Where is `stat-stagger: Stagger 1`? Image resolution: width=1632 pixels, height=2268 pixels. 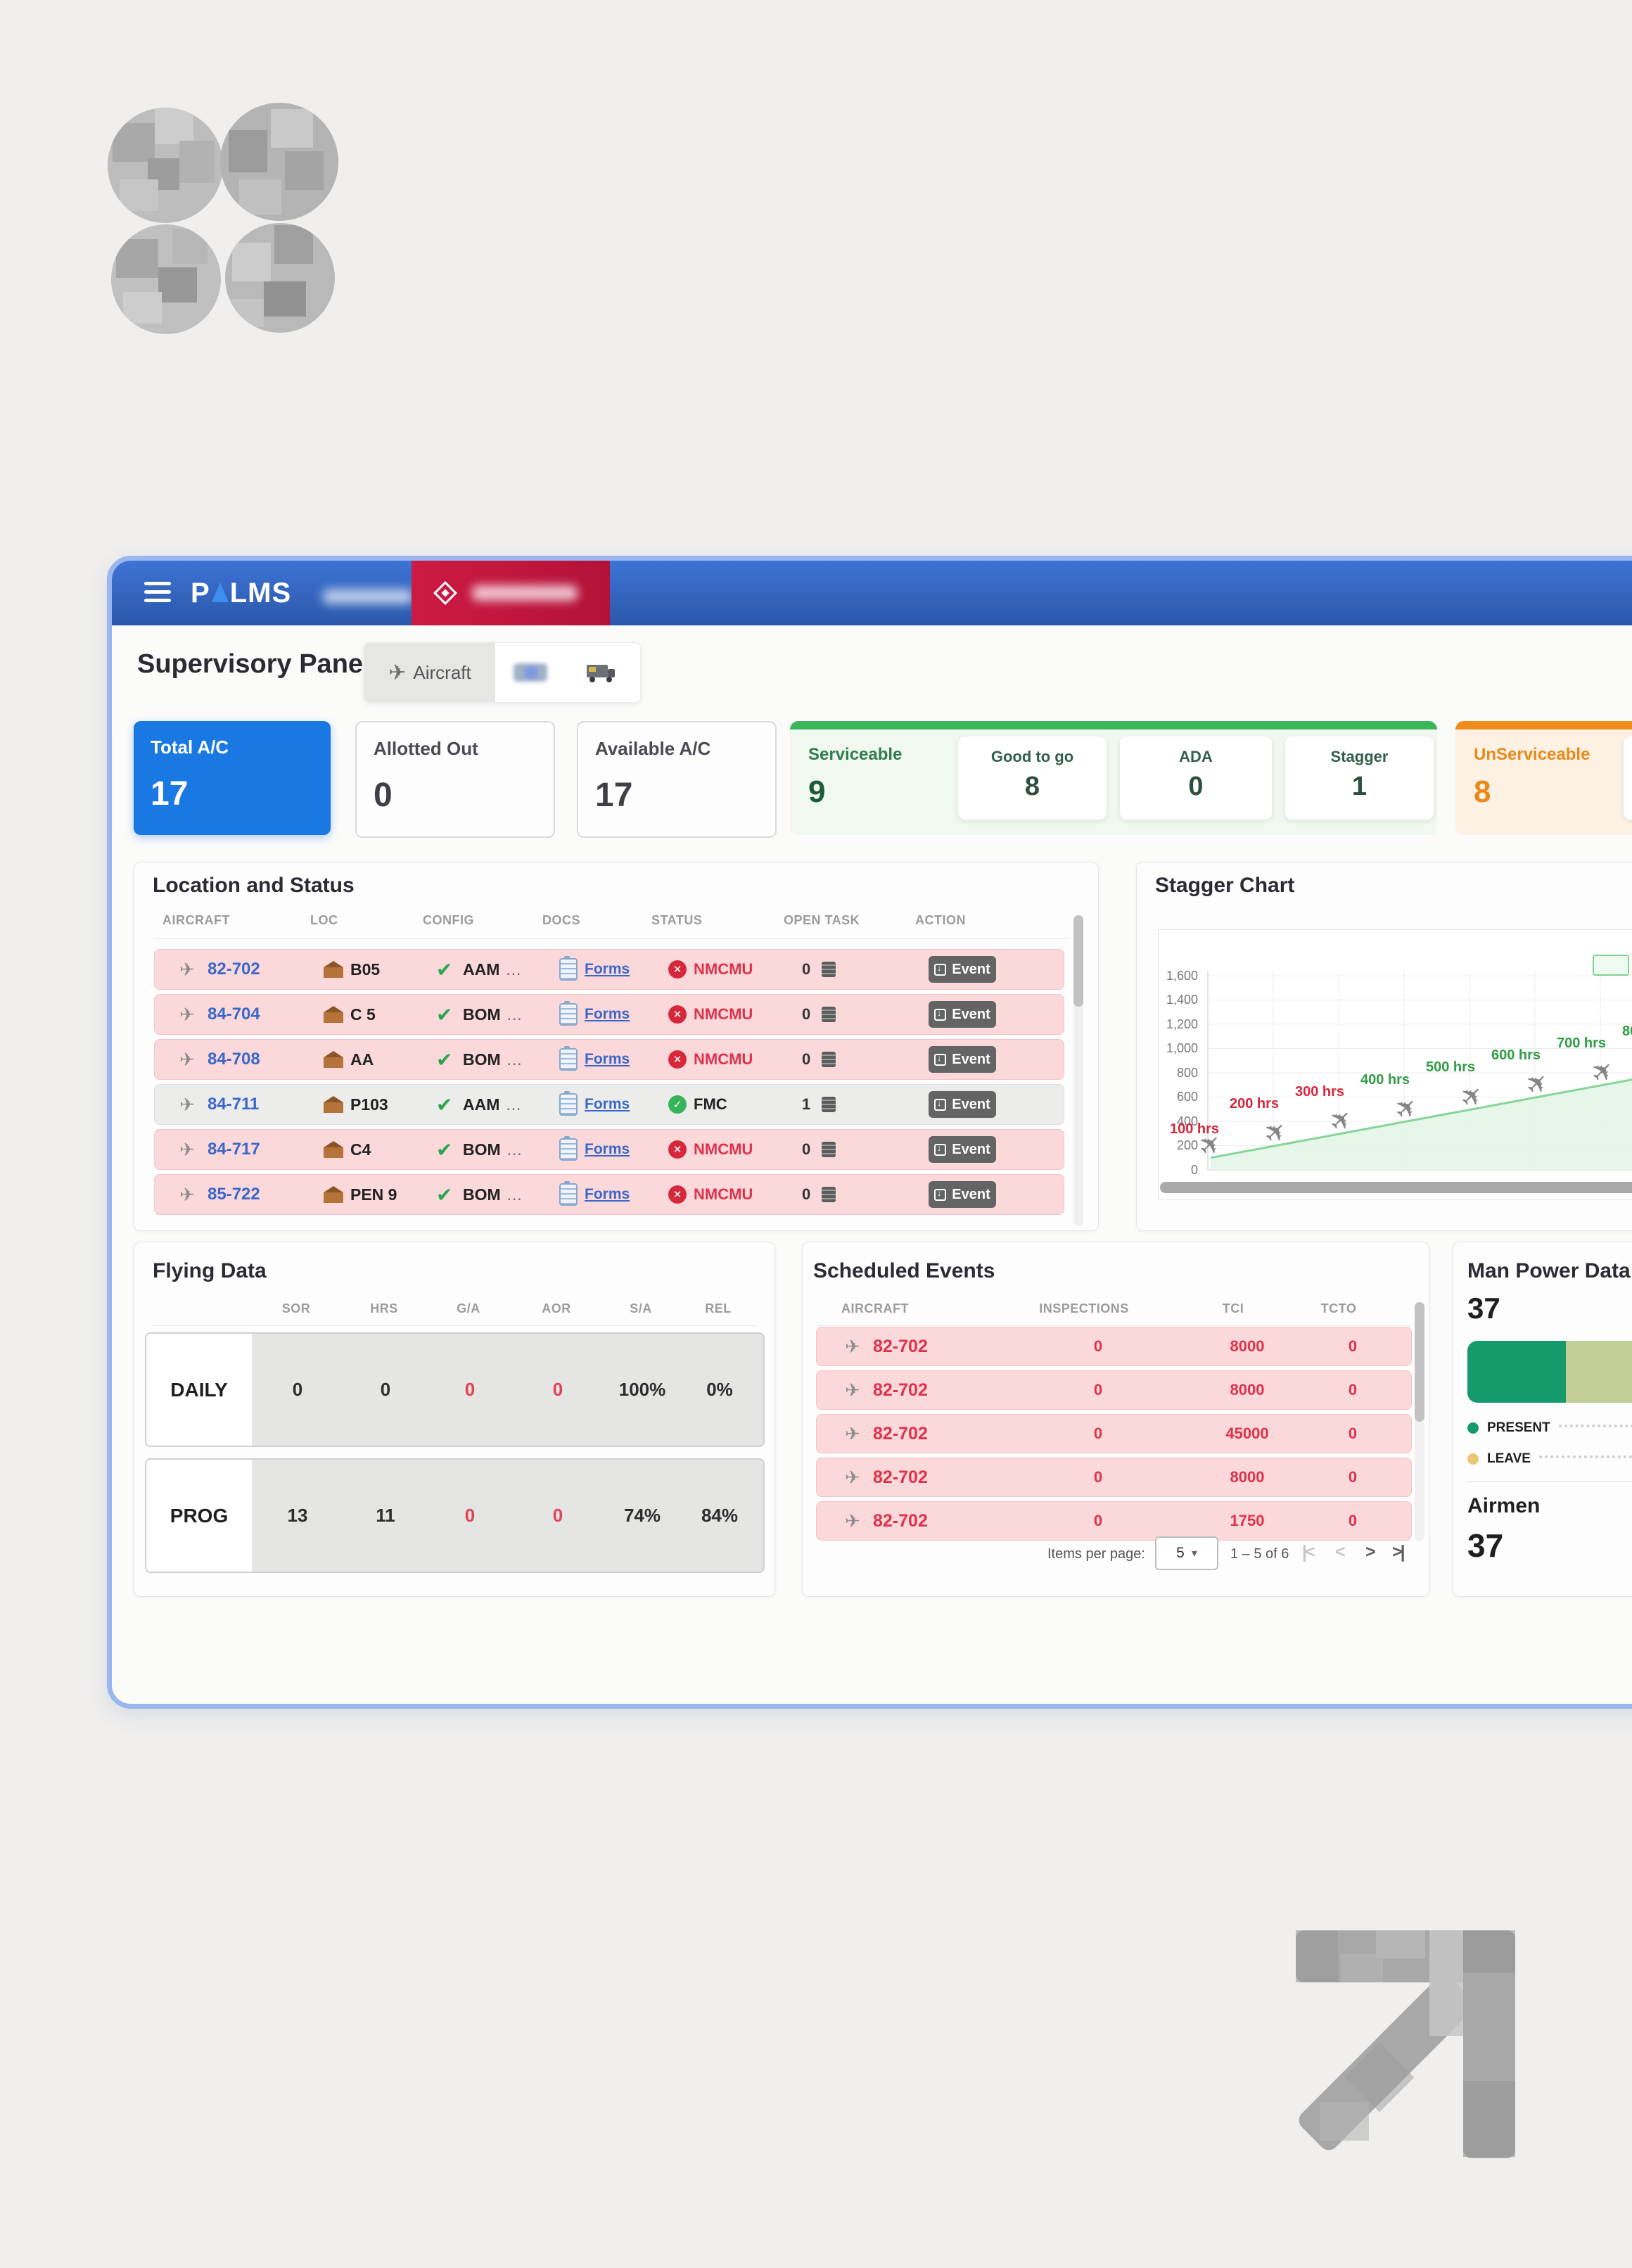
stat-stagger: Stagger 1 is located at coordinates (1359, 779).